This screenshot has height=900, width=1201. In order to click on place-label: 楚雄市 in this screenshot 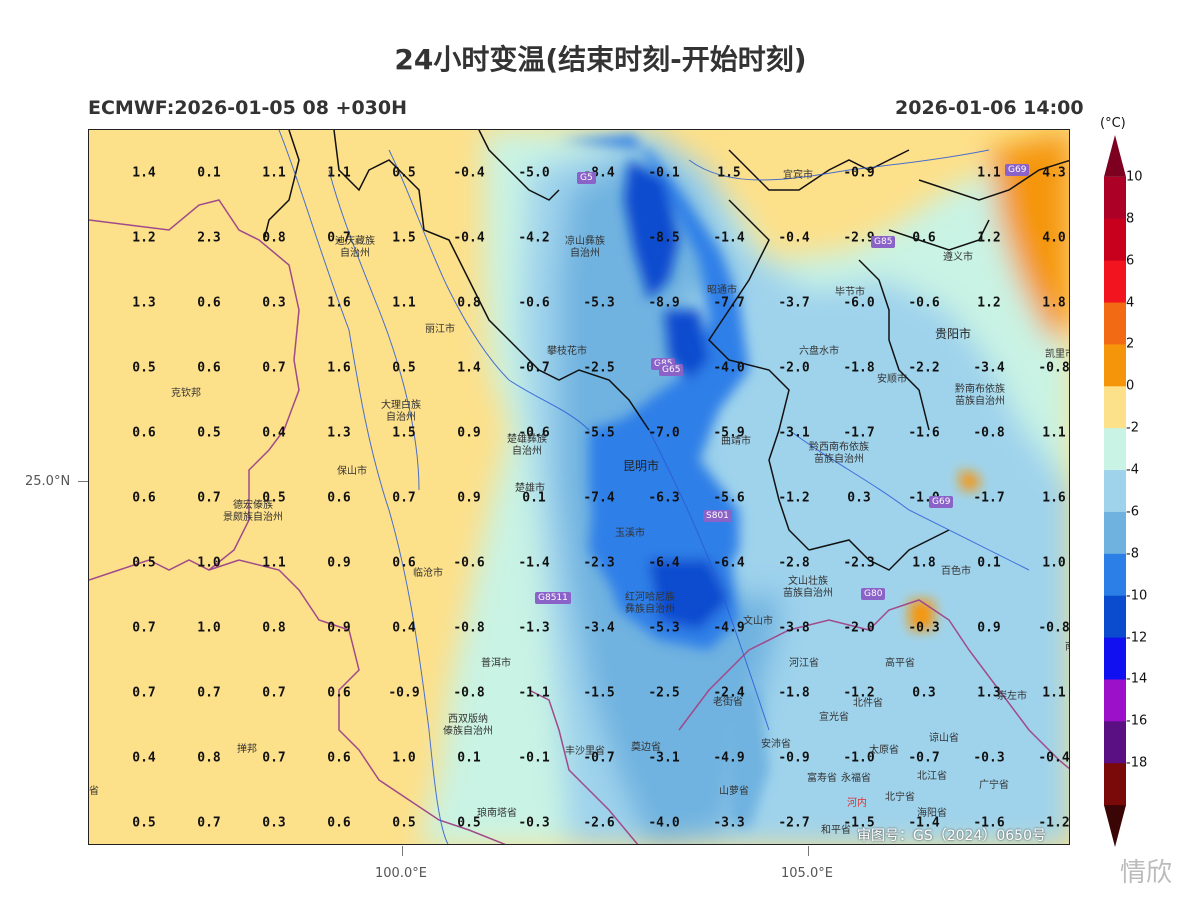, I will do `click(530, 488)`.